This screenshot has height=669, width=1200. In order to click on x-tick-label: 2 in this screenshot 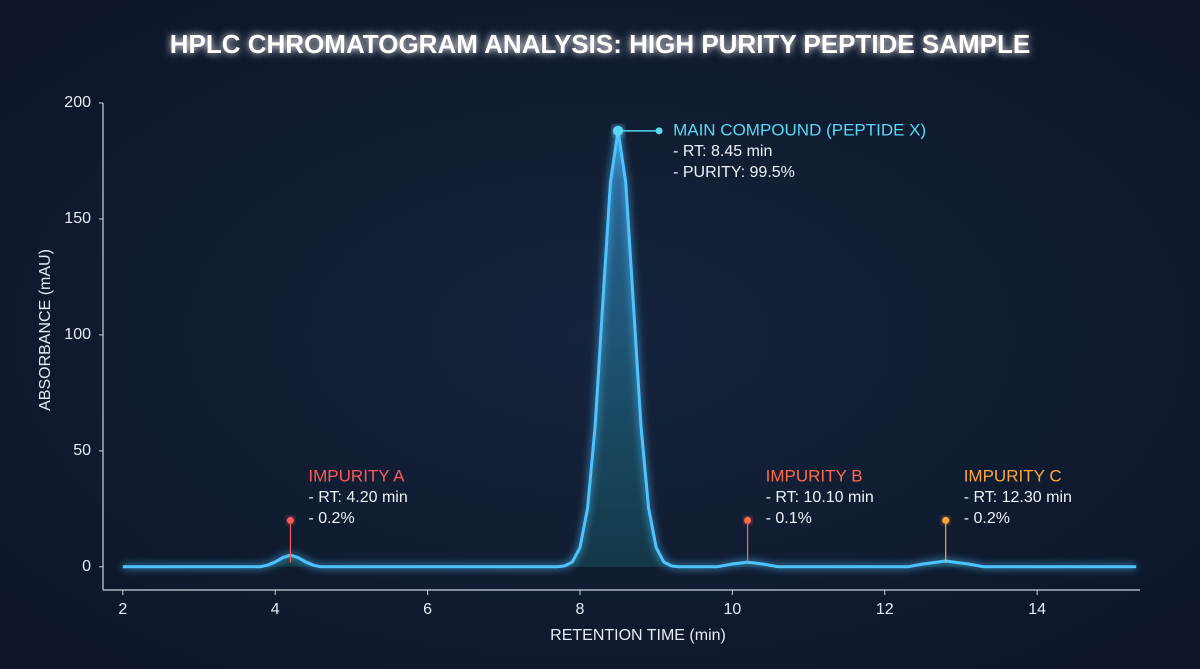, I will do `click(122, 609)`.